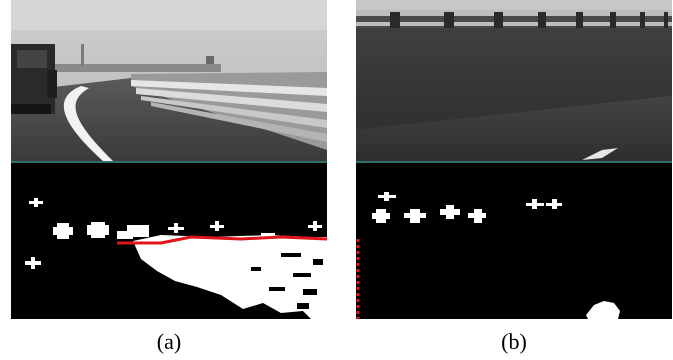 The image size is (673, 360). What do you see at coordinates (169, 162) in the screenshot?
I see `panel-divider-a` at bounding box center [169, 162].